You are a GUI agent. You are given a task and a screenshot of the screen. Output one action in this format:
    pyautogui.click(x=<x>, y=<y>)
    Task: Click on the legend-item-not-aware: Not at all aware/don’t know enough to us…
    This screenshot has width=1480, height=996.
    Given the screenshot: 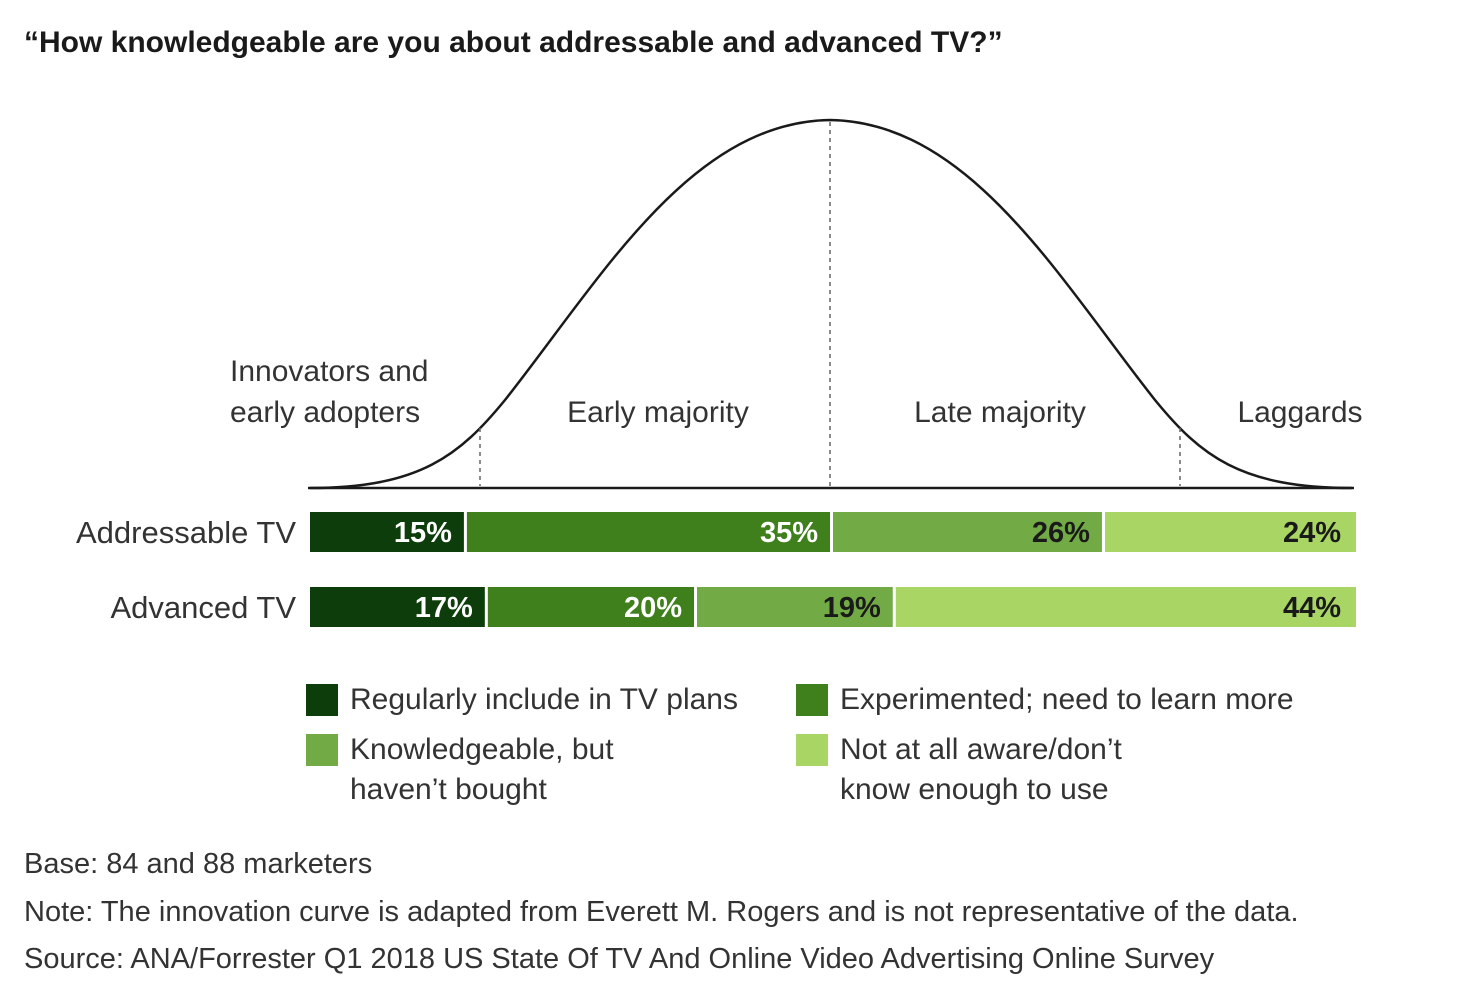 What is the action you would take?
    pyautogui.click(x=959, y=770)
    